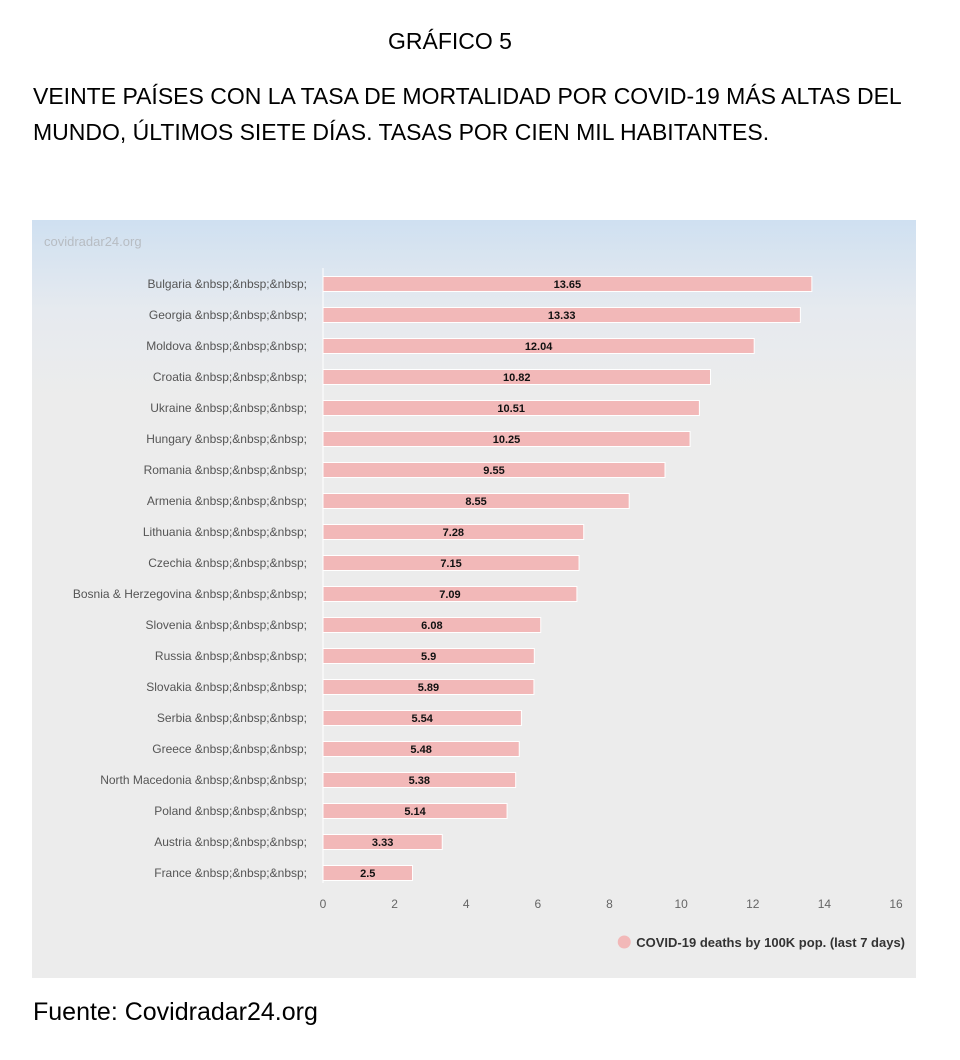 This screenshot has height=1060, width=960. I want to click on bar-value-label: 10.25, so click(507, 440).